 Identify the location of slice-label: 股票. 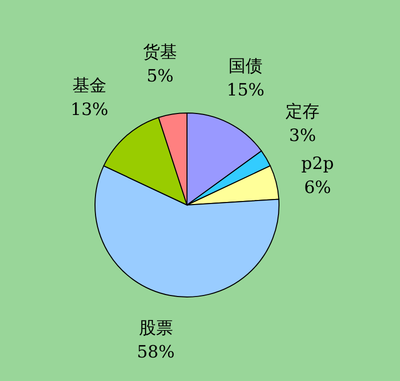
(155, 328).